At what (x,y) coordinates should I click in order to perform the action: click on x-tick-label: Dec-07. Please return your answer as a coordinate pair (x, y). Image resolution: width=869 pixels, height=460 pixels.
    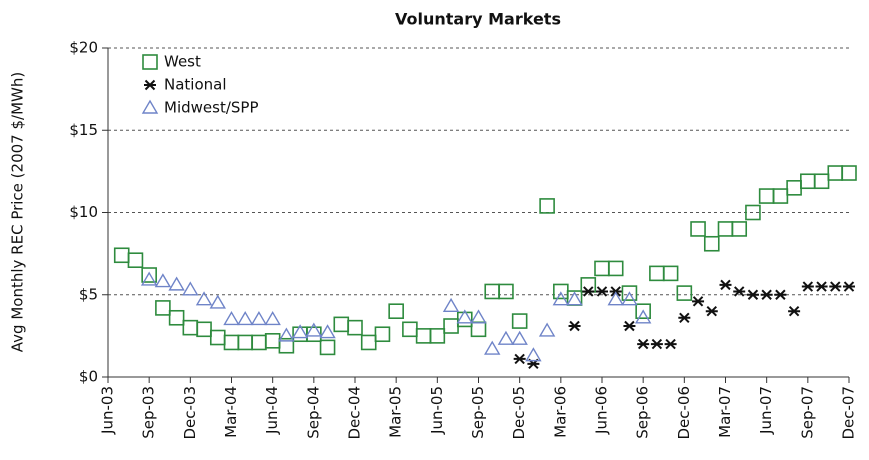
    Looking at the image, I should click on (849, 413).